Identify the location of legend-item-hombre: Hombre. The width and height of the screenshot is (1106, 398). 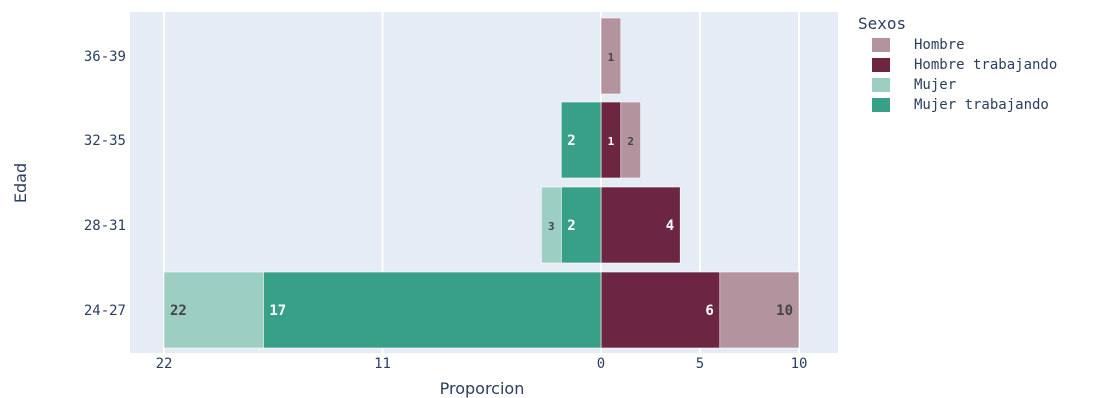
(957, 45).